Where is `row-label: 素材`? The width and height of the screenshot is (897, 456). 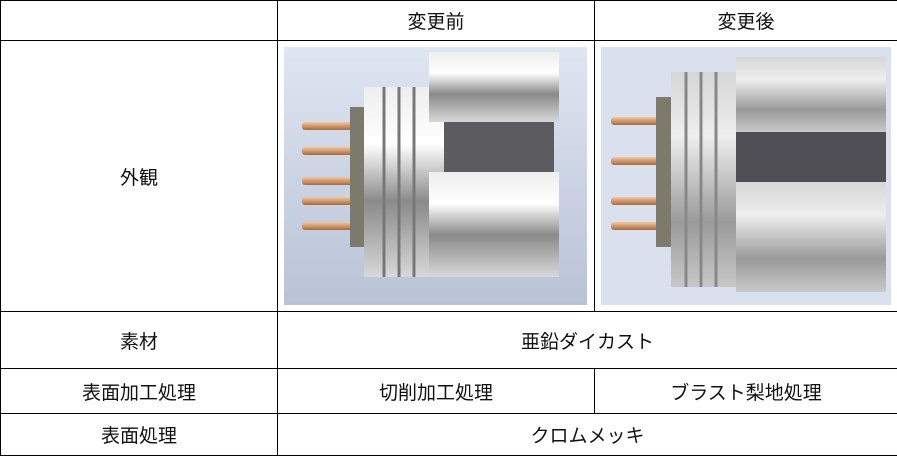
row-label: 素材 is located at coordinates (139, 340).